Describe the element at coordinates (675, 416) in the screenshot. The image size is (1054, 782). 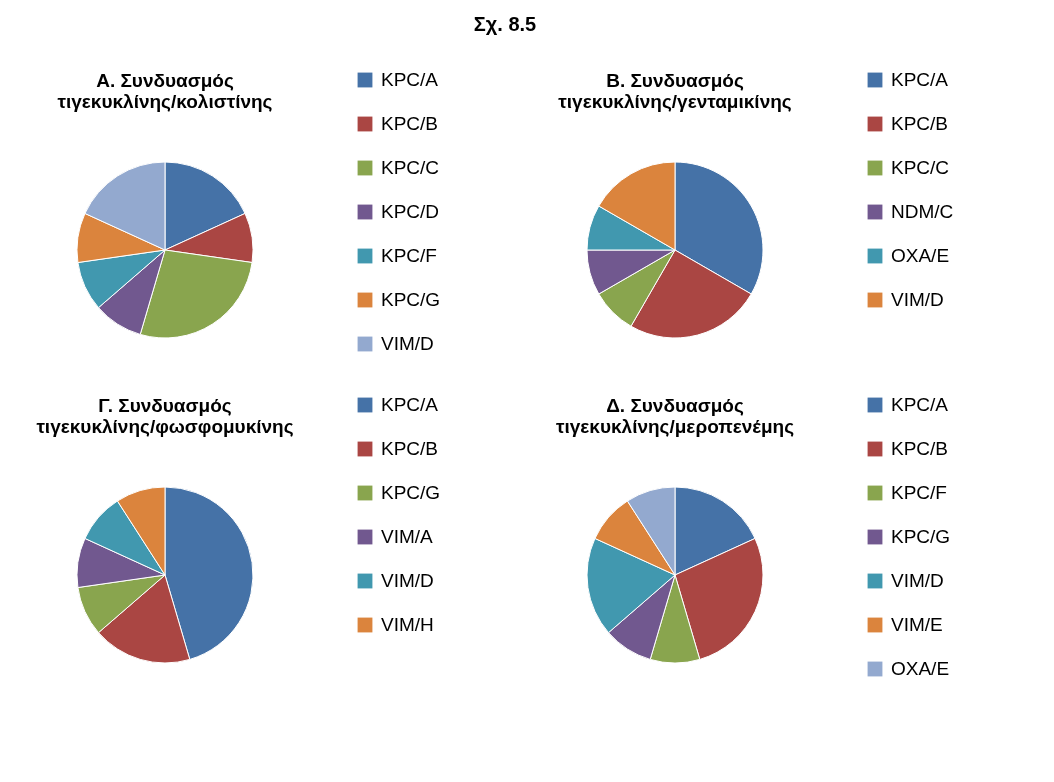
I see `chart-title: Δ. Συνδυασμός τιγεκυκλίνης/μεροπενέμης` at that location.